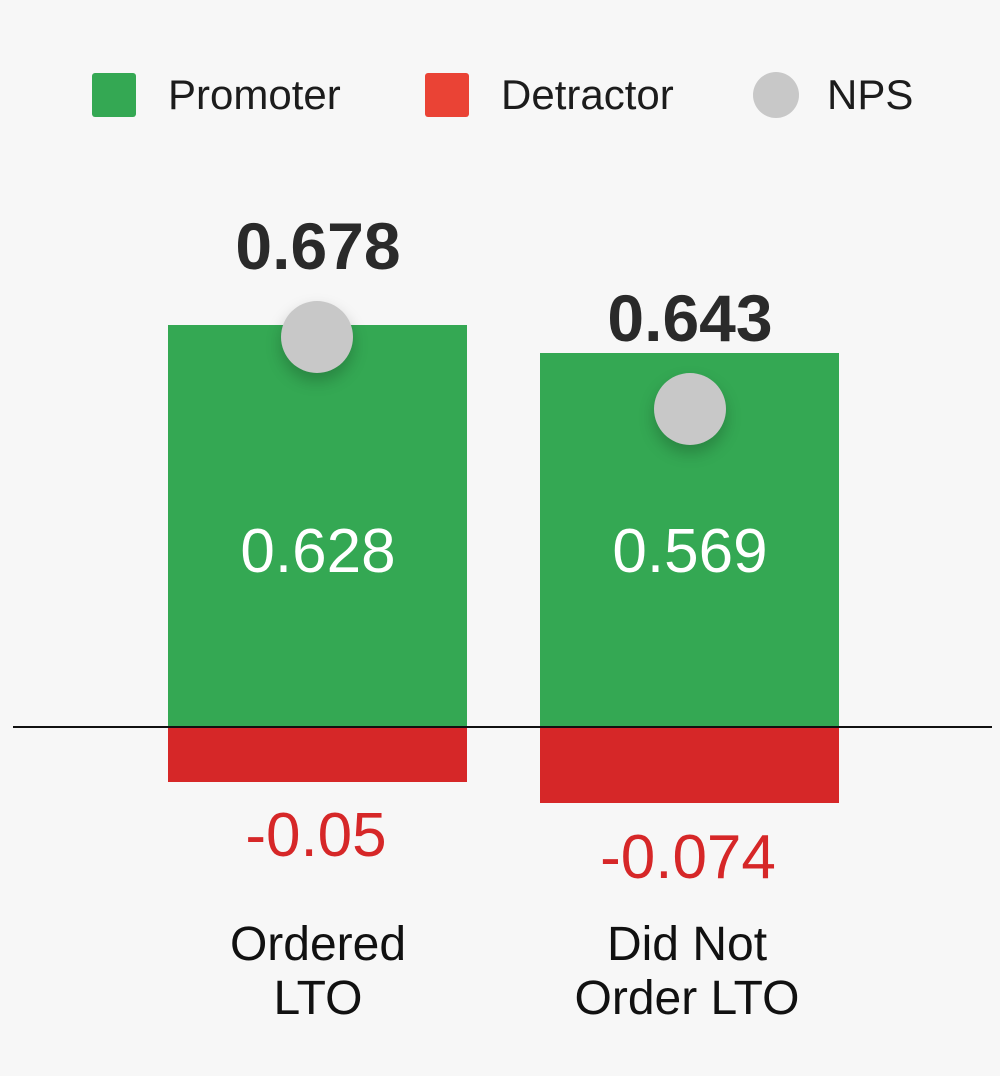 The height and width of the screenshot is (1076, 1000). What do you see at coordinates (502, 727) in the screenshot?
I see `zero-axis-line` at bounding box center [502, 727].